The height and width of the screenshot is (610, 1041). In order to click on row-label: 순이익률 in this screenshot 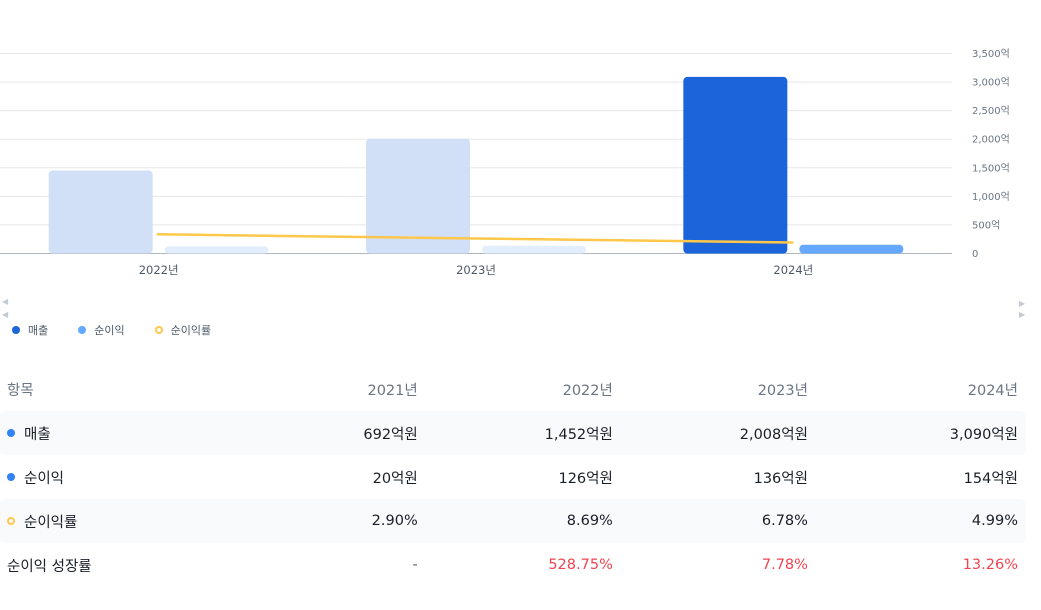, I will do `click(51, 522)`.